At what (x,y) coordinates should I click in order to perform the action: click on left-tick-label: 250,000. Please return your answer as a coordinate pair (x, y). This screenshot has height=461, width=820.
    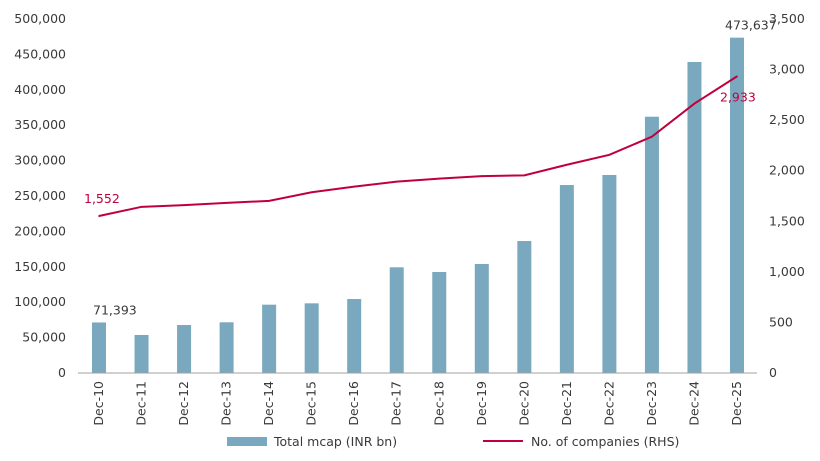
    Looking at the image, I should click on (40, 195).